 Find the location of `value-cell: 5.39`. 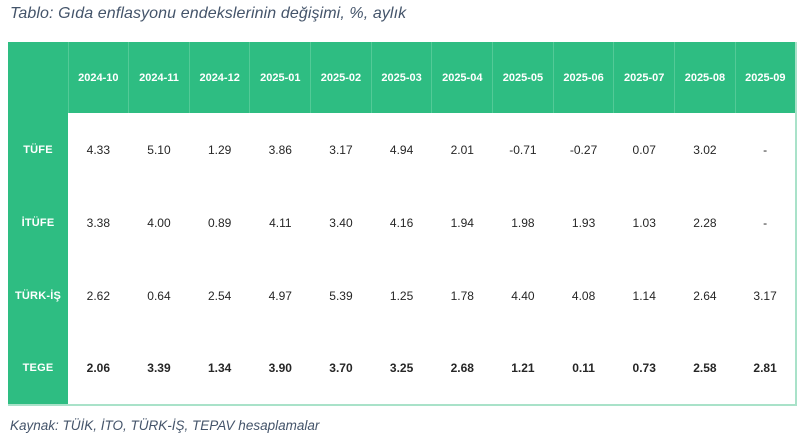

value-cell: 5.39 is located at coordinates (341, 295).